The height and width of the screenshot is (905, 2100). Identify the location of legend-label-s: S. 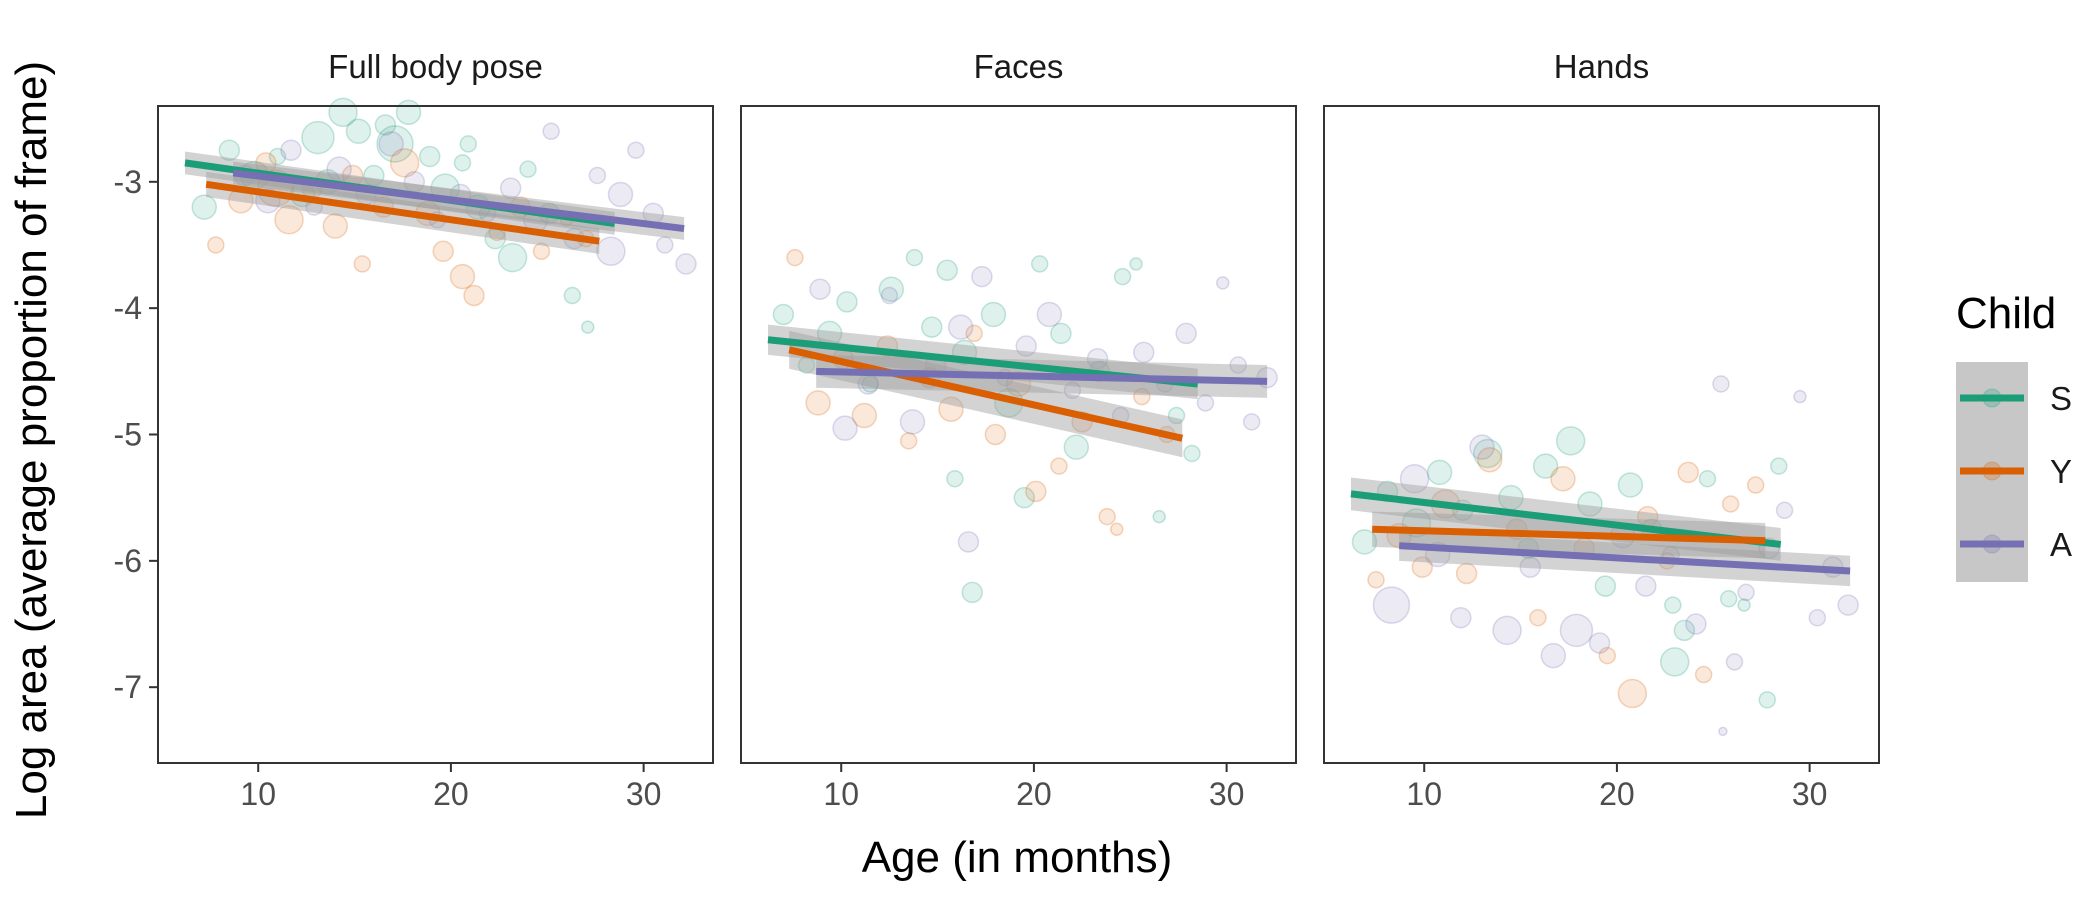
(2061, 398).